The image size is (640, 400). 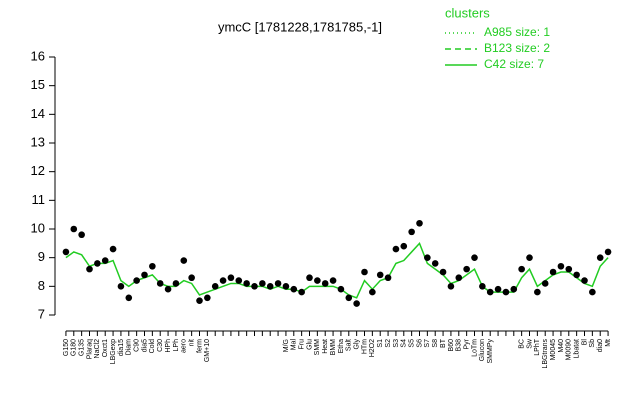 What do you see at coordinates (517, 32) in the screenshot?
I see `legend-label: A985 size: 1` at bounding box center [517, 32].